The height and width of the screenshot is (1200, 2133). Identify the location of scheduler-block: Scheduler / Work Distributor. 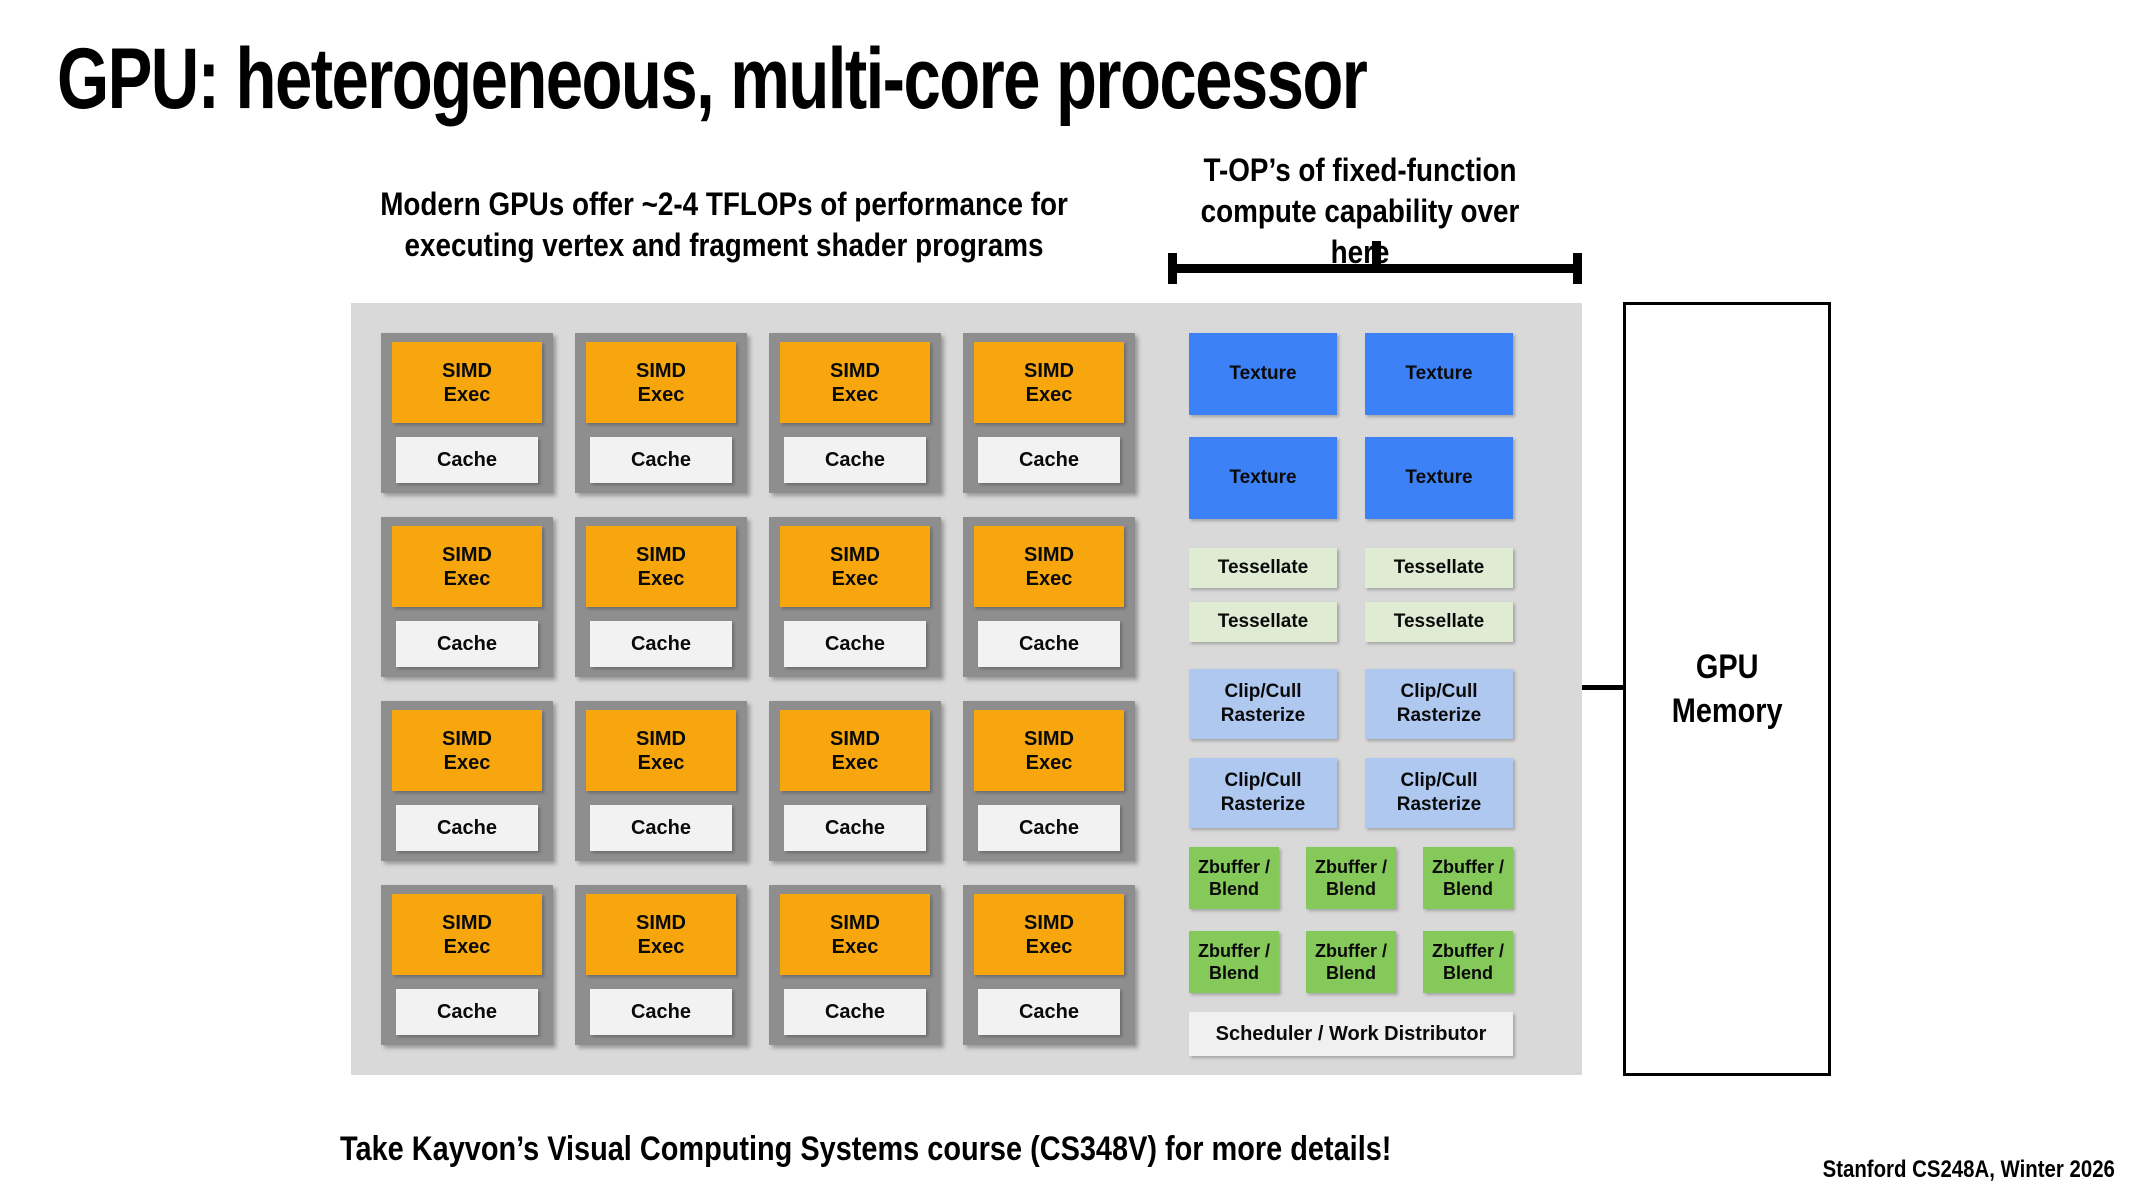
(1351, 1034).